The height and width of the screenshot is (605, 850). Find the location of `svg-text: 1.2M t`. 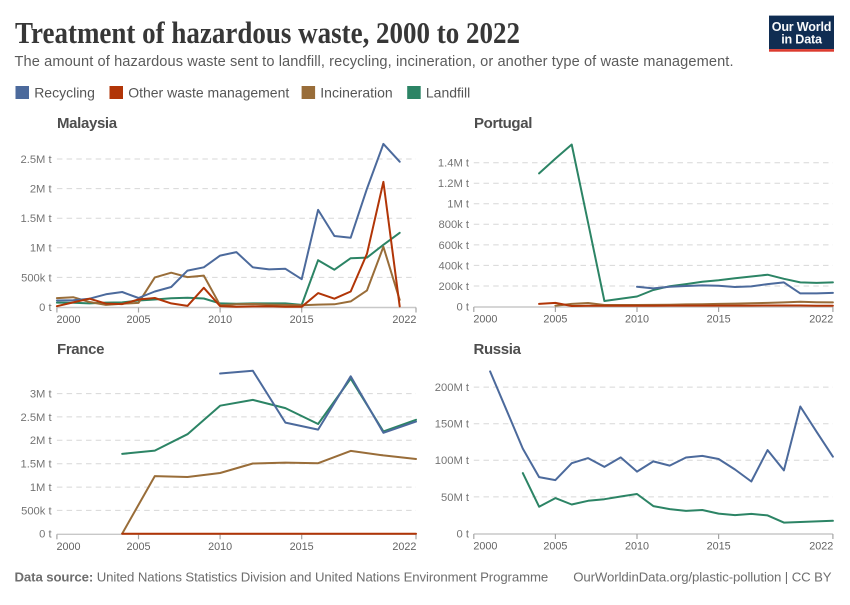

svg-text: 1.2M t is located at coordinates (454, 184).